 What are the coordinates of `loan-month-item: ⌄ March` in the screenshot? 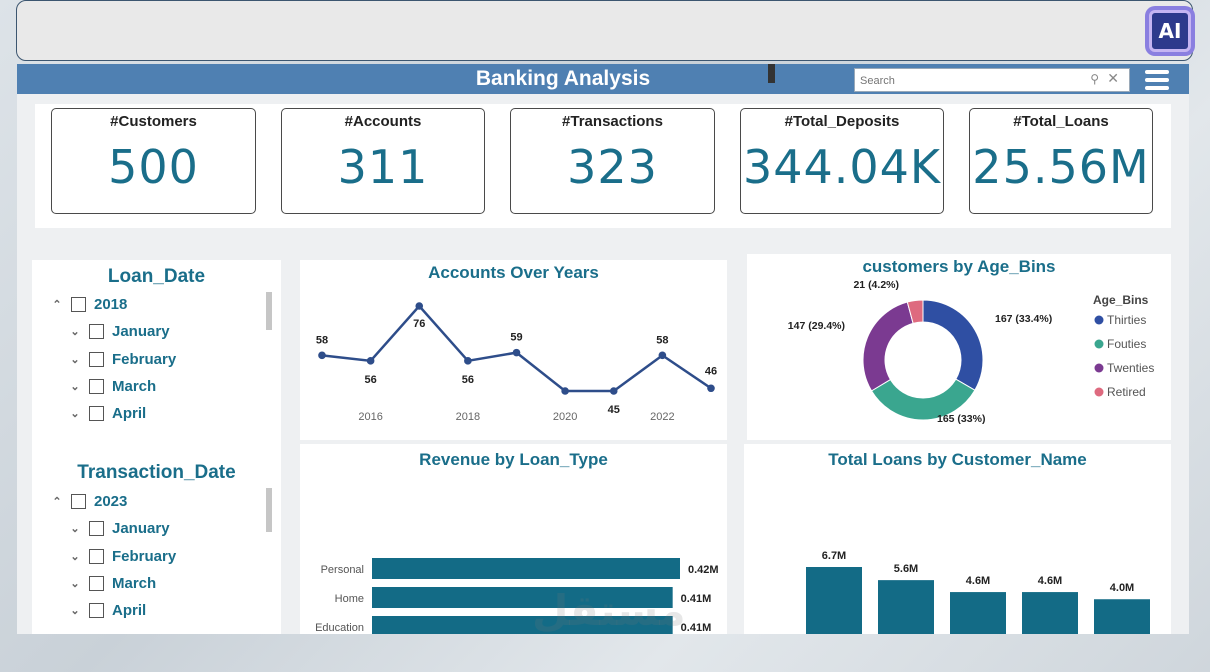 It's located at (111, 386).